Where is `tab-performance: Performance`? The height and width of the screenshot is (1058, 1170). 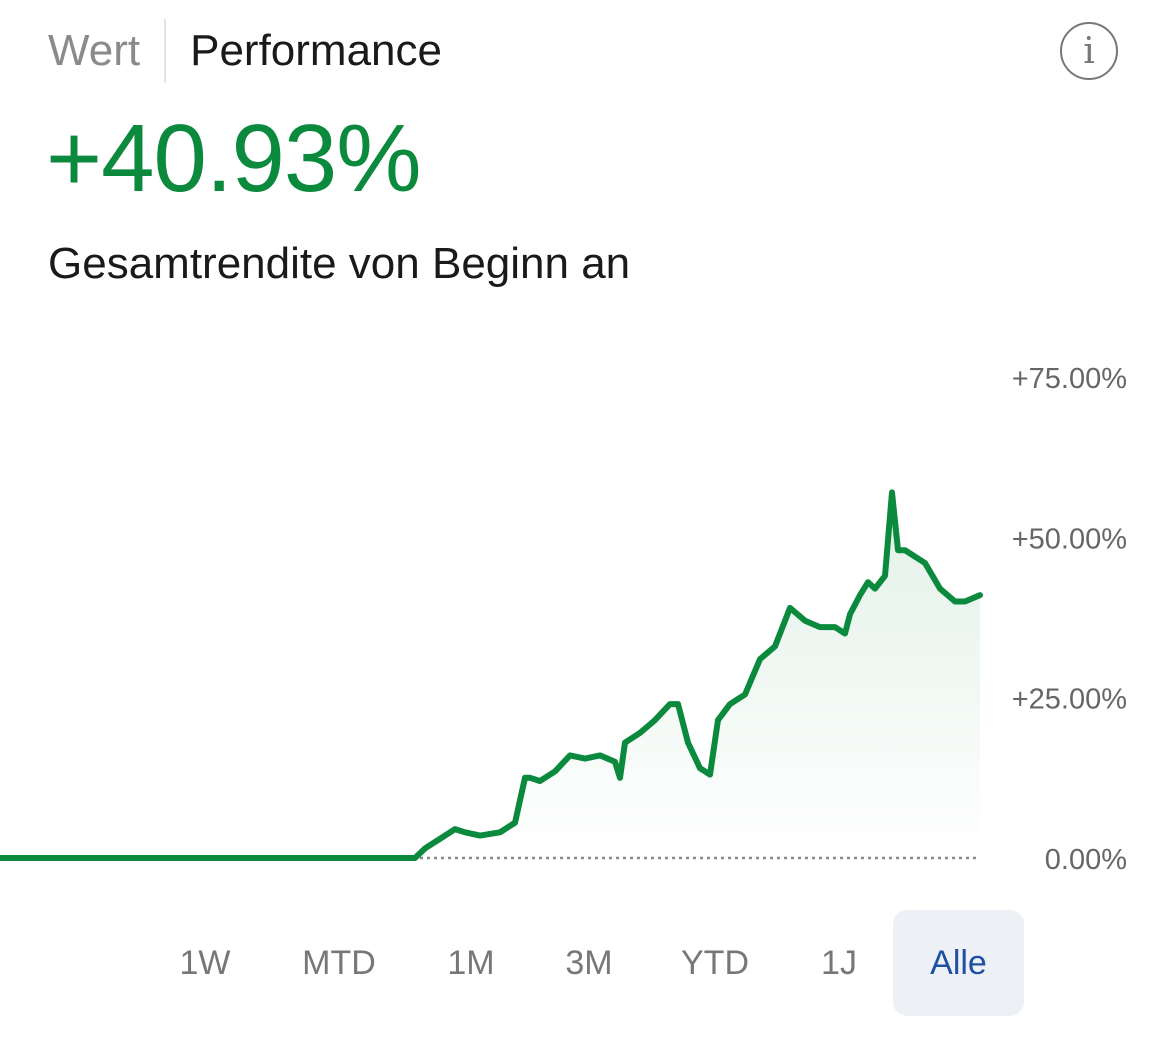 tab-performance: Performance is located at coordinates (316, 50).